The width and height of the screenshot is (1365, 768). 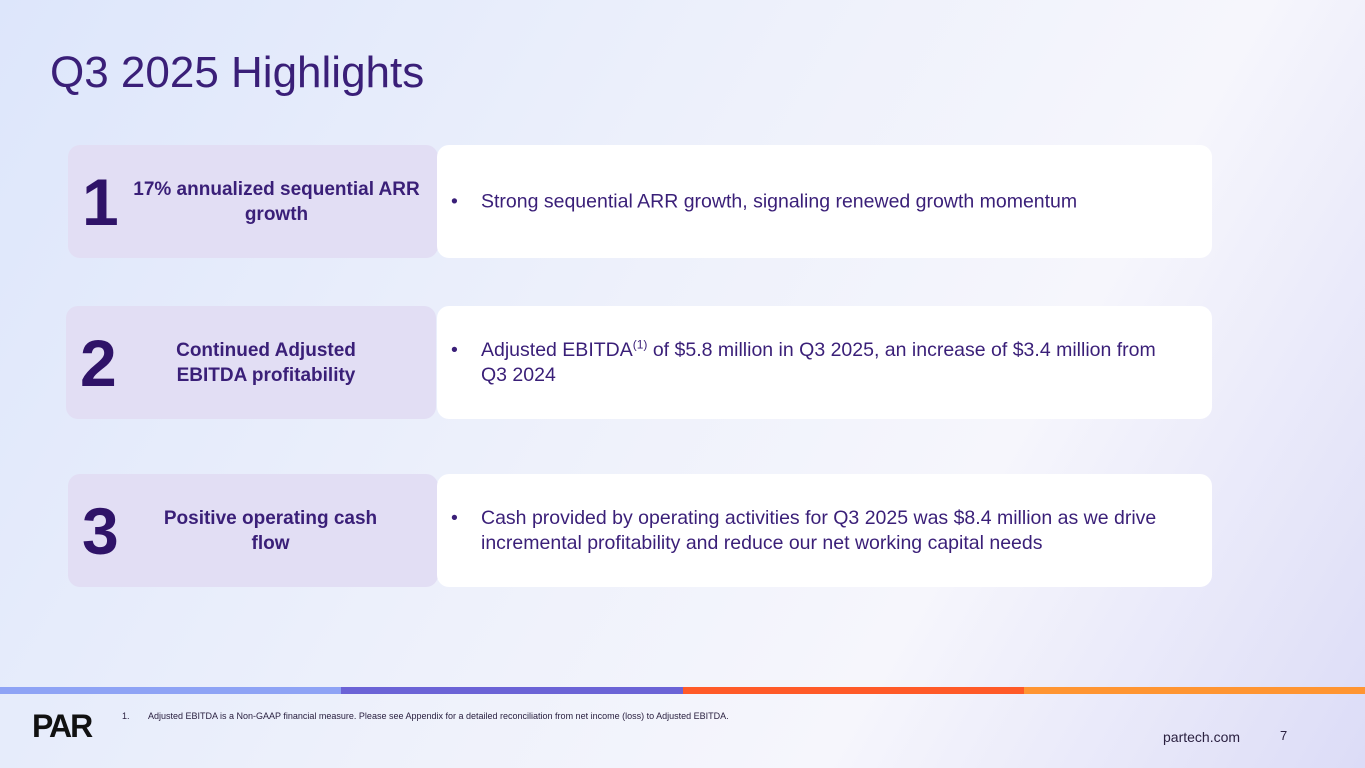 What do you see at coordinates (100, 530) in the screenshot?
I see `highlight-number-3: 3` at bounding box center [100, 530].